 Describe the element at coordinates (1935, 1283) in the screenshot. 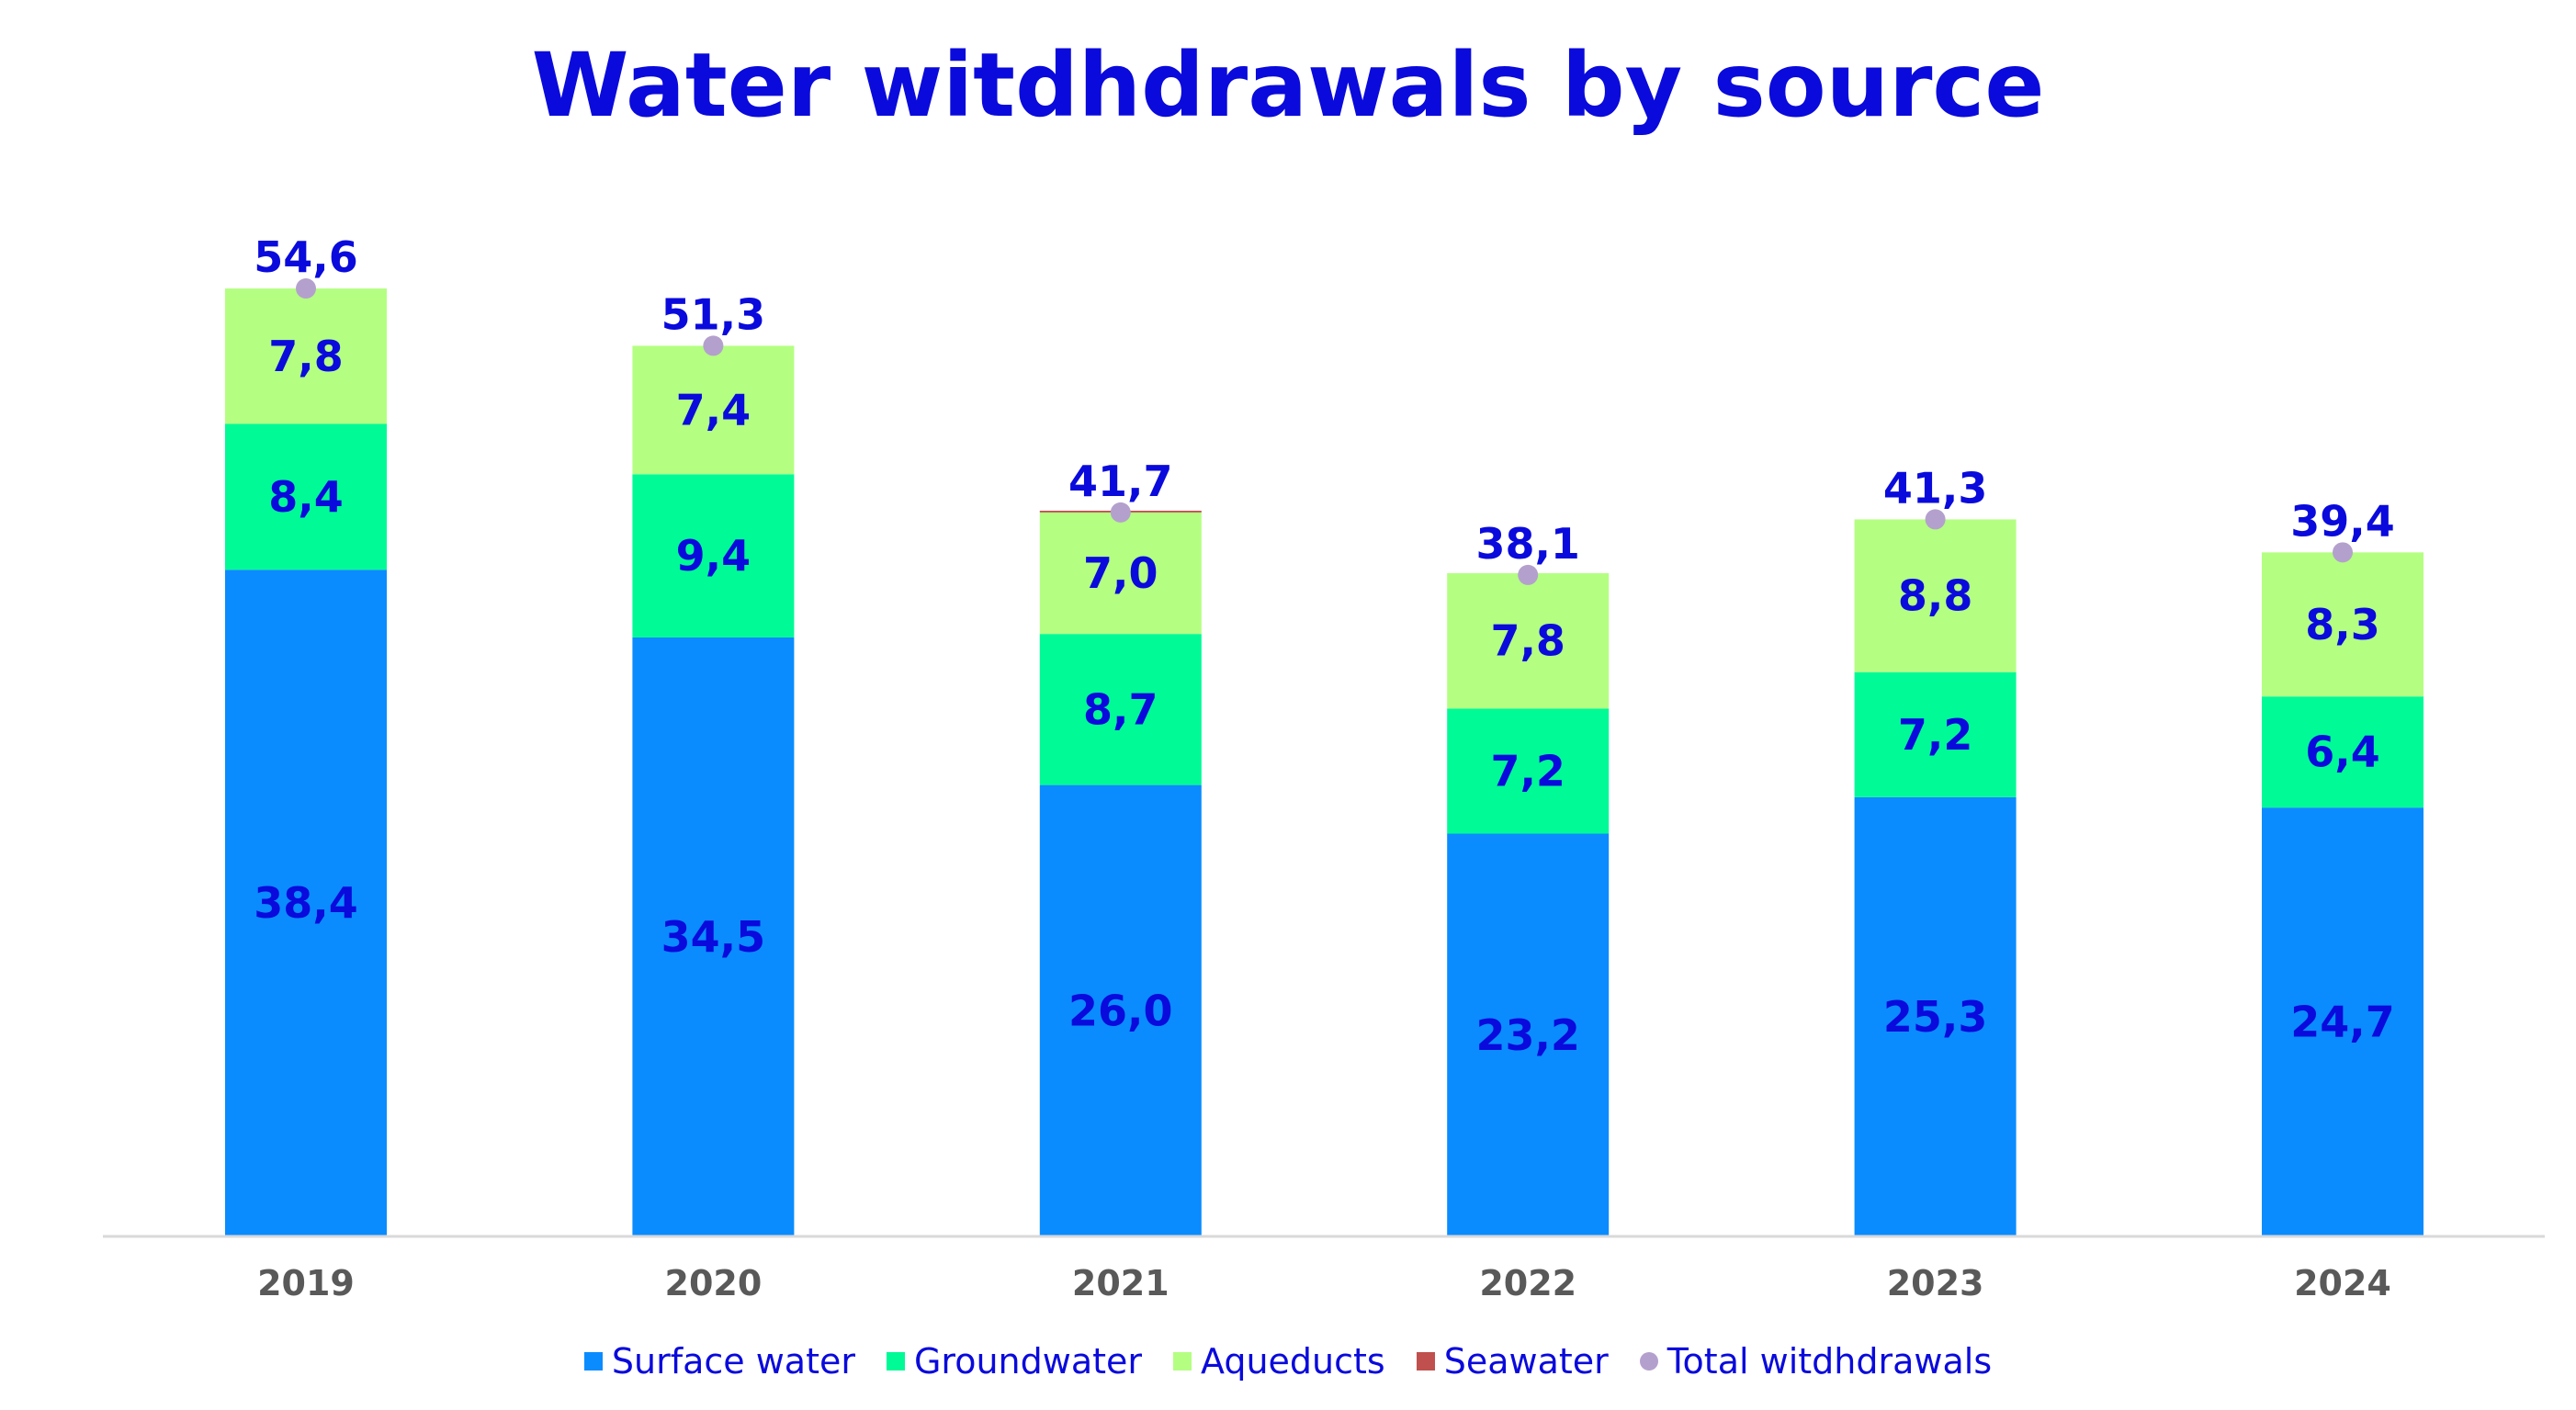

I see `x-tick-label-2023: 2023` at that location.